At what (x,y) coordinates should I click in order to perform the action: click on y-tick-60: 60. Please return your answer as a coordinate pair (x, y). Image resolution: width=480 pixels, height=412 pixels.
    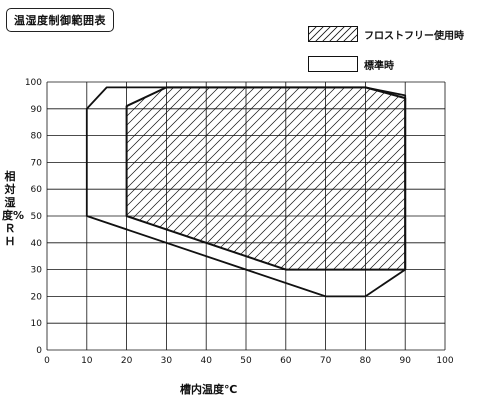
    Looking at the image, I should click on (37, 190).